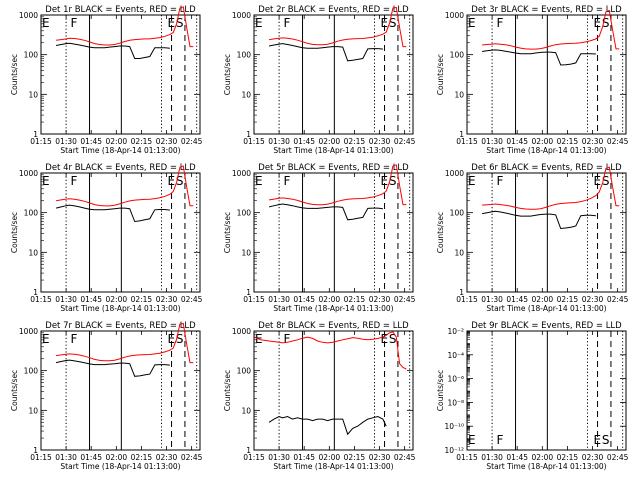 This screenshot has width=640, height=480. What do you see at coordinates (455, 331) in the screenshot?
I see `y-tick-label: 10⁻²` at bounding box center [455, 331].